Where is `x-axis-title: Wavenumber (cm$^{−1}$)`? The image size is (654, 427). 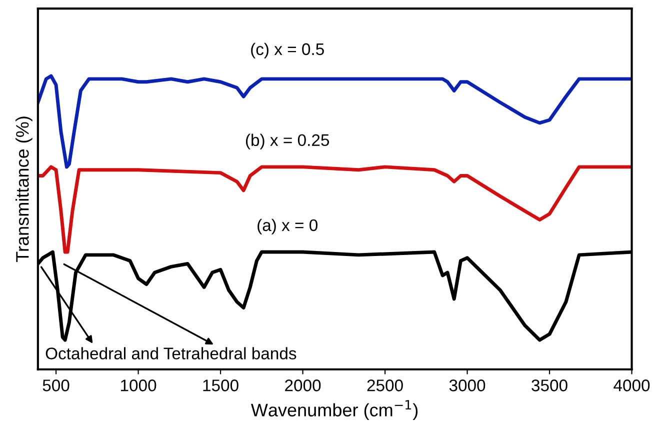
x-axis-title: Wavenumber (cm$^{−1}$) is located at coordinates (334, 410).